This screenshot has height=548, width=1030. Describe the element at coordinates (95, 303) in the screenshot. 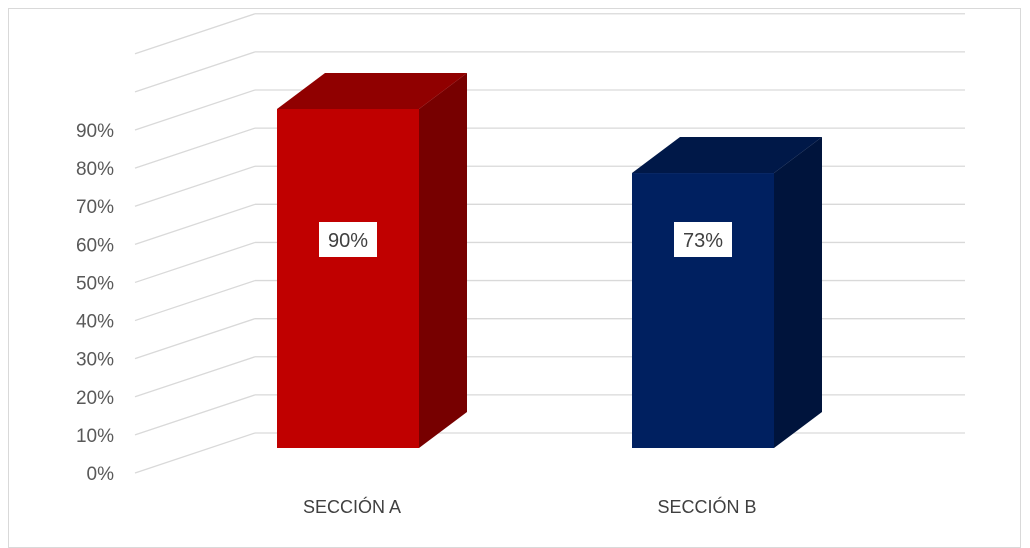

I see `y-axis-tick-labels: 0% 10% 20% 30% 40% 50% 60% 70% 80% 90%` at that location.